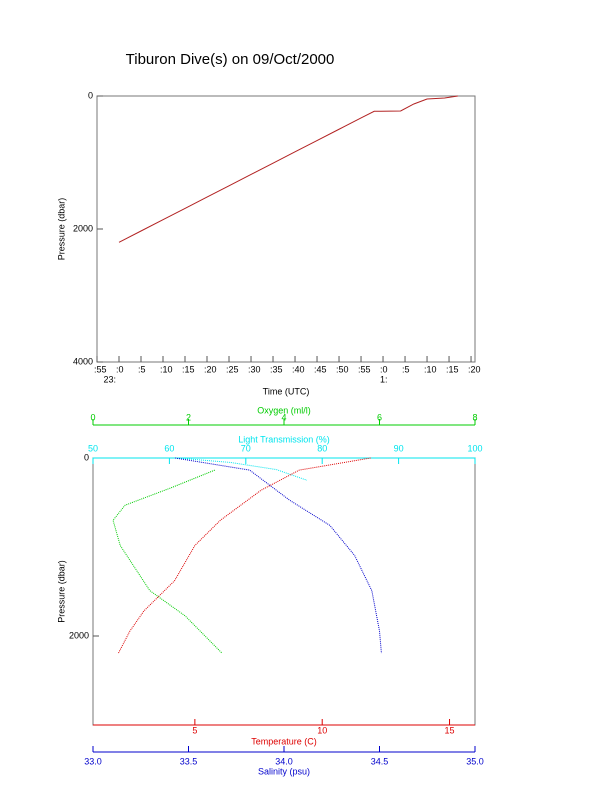  I want to click on x-tick-label: 6, so click(379, 417).